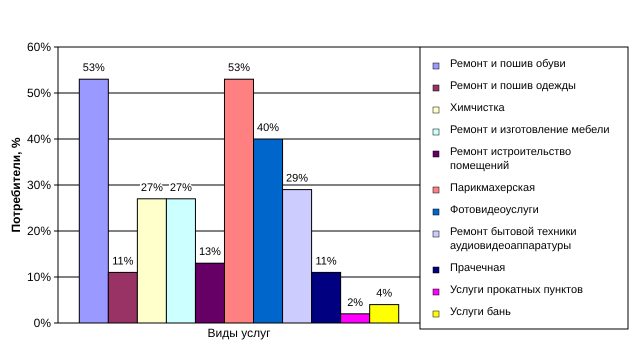 The image size is (643, 350). Describe the element at coordinates (384, 294) in the screenshot. I see `data-label: 4%` at that location.